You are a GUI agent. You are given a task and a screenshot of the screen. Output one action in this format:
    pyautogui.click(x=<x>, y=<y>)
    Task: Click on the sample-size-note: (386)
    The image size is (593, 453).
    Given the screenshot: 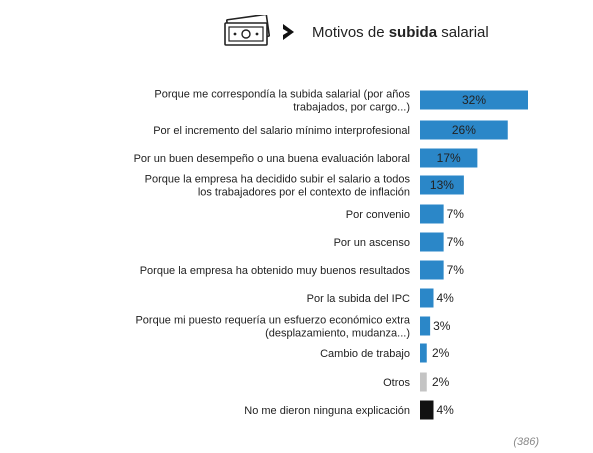 What is the action you would take?
    pyautogui.click(x=526, y=442)
    